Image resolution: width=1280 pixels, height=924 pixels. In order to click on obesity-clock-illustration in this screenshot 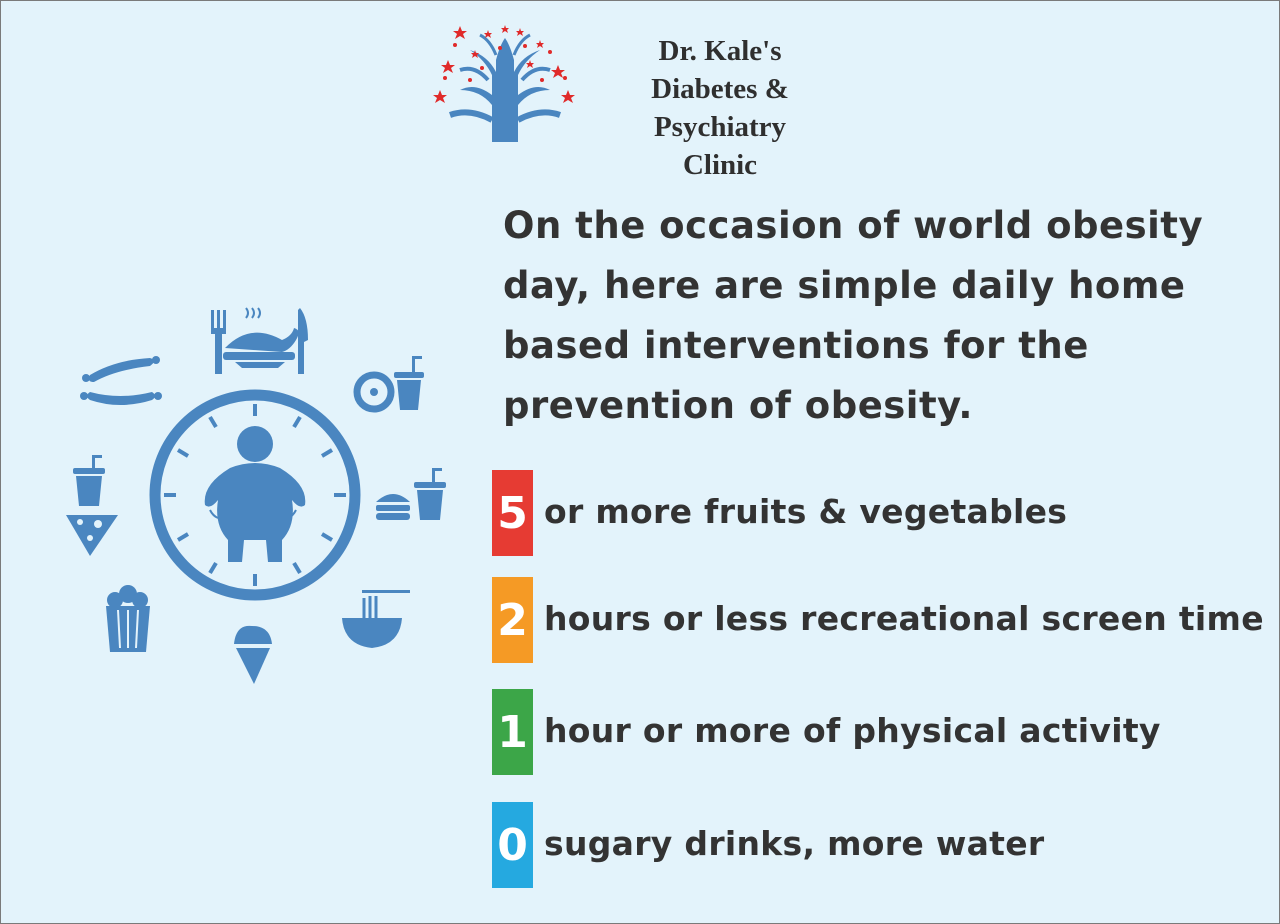, I will do `click(256, 495)`.